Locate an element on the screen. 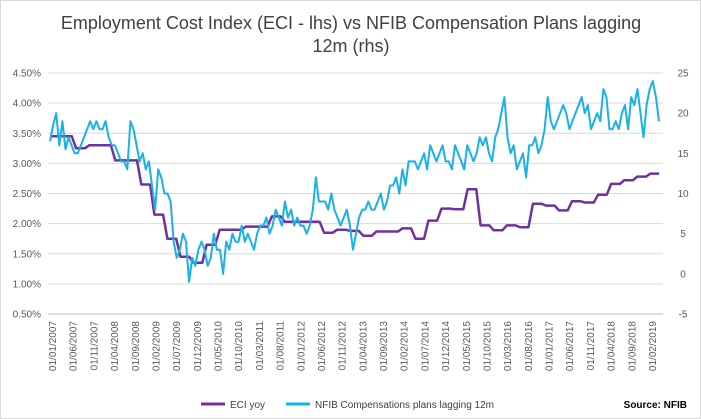 The image size is (701, 419). x-tick-label: 01/11/2012 is located at coordinates (343, 346).